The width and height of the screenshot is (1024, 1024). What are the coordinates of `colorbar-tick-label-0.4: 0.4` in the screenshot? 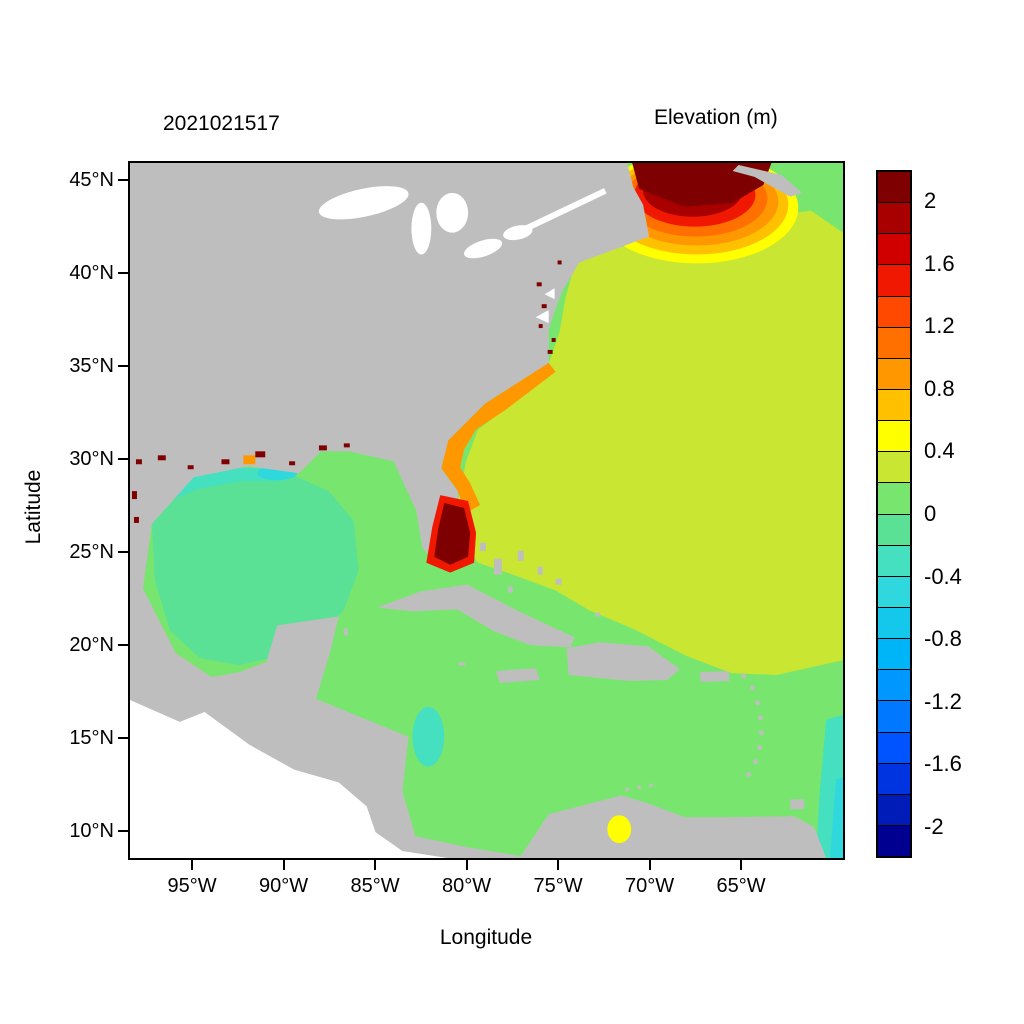 It's located at (939, 451).